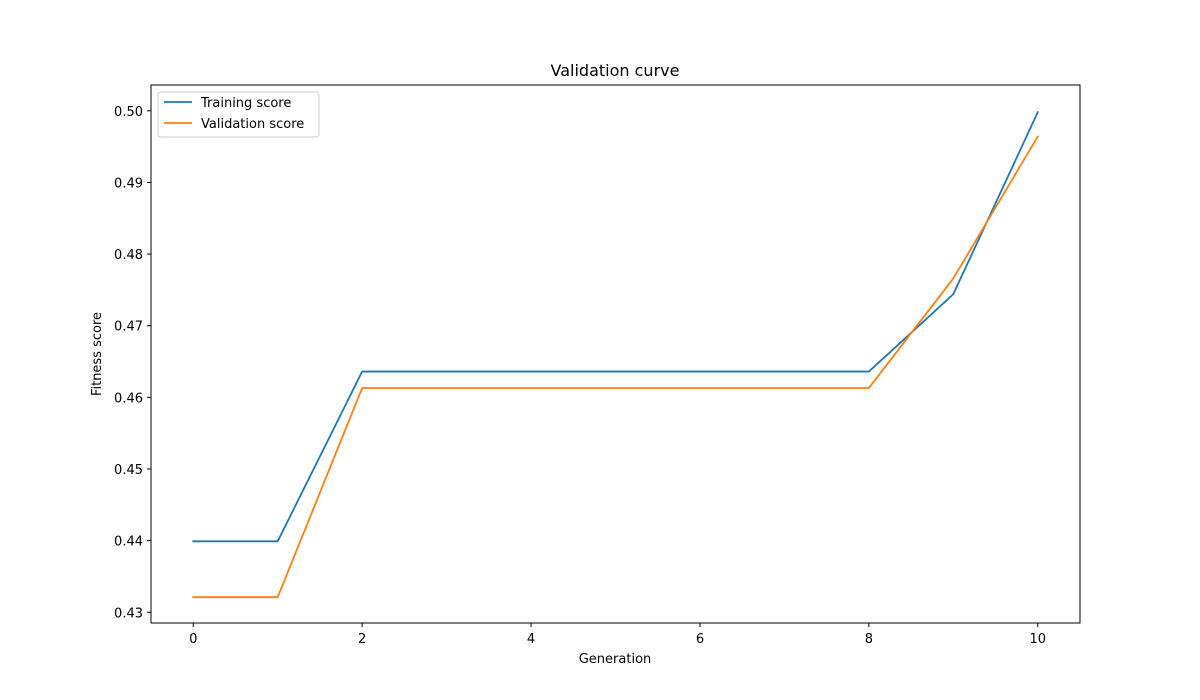 The image size is (1200, 700). I want to click on x-axis-label: Generation, so click(615, 659).